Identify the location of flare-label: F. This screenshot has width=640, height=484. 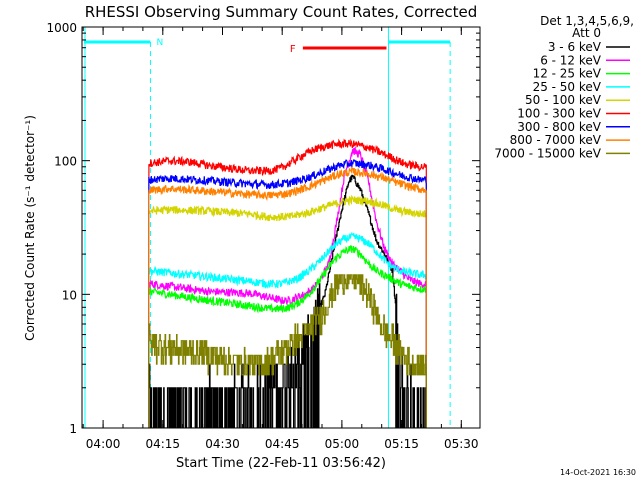
(293, 49).